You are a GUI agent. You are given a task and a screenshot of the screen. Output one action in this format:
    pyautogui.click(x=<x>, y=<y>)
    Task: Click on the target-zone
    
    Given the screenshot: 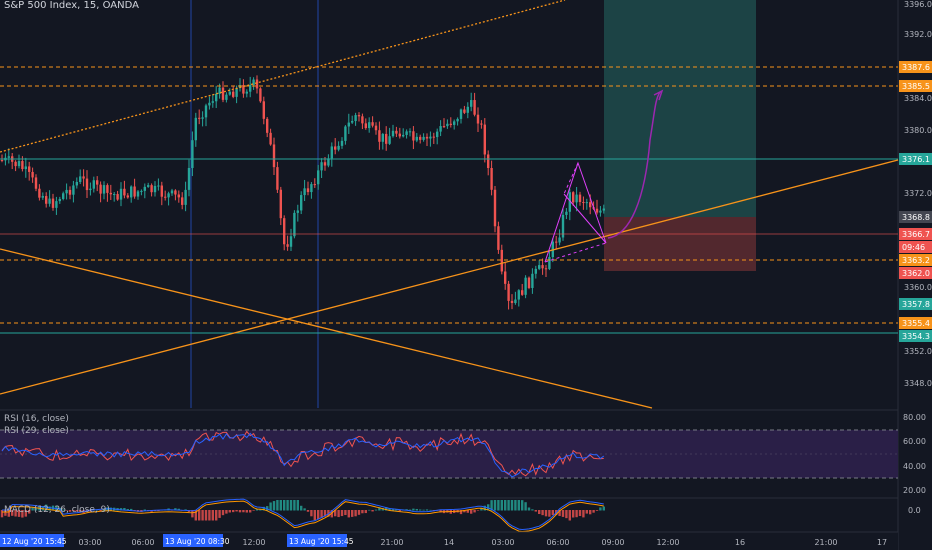 What is the action you would take?
    pyautogui.click(x=680, y=108)
    